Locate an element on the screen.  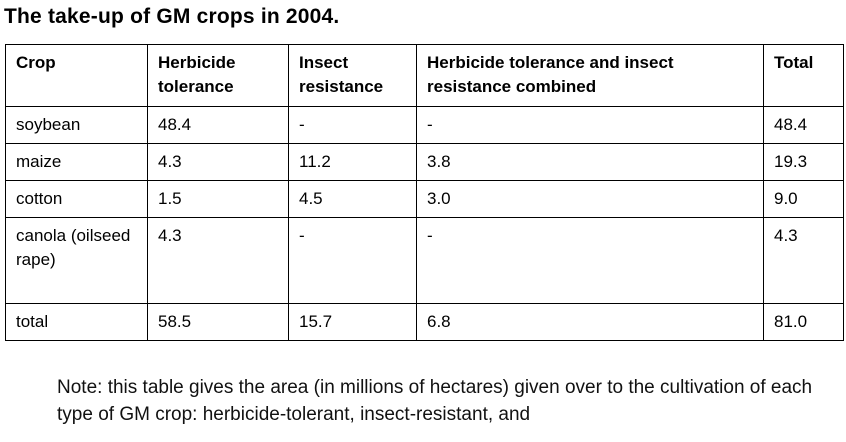
header-total: Total is located at coordinates (803, 75).